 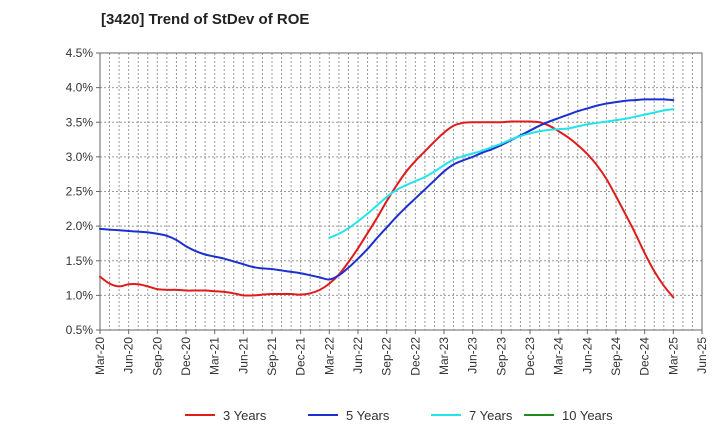 What do you see at coordinates (80, 261) in the screenshot?
I see `y-tick-label: 1.5%` at bounding box center [80, 261].